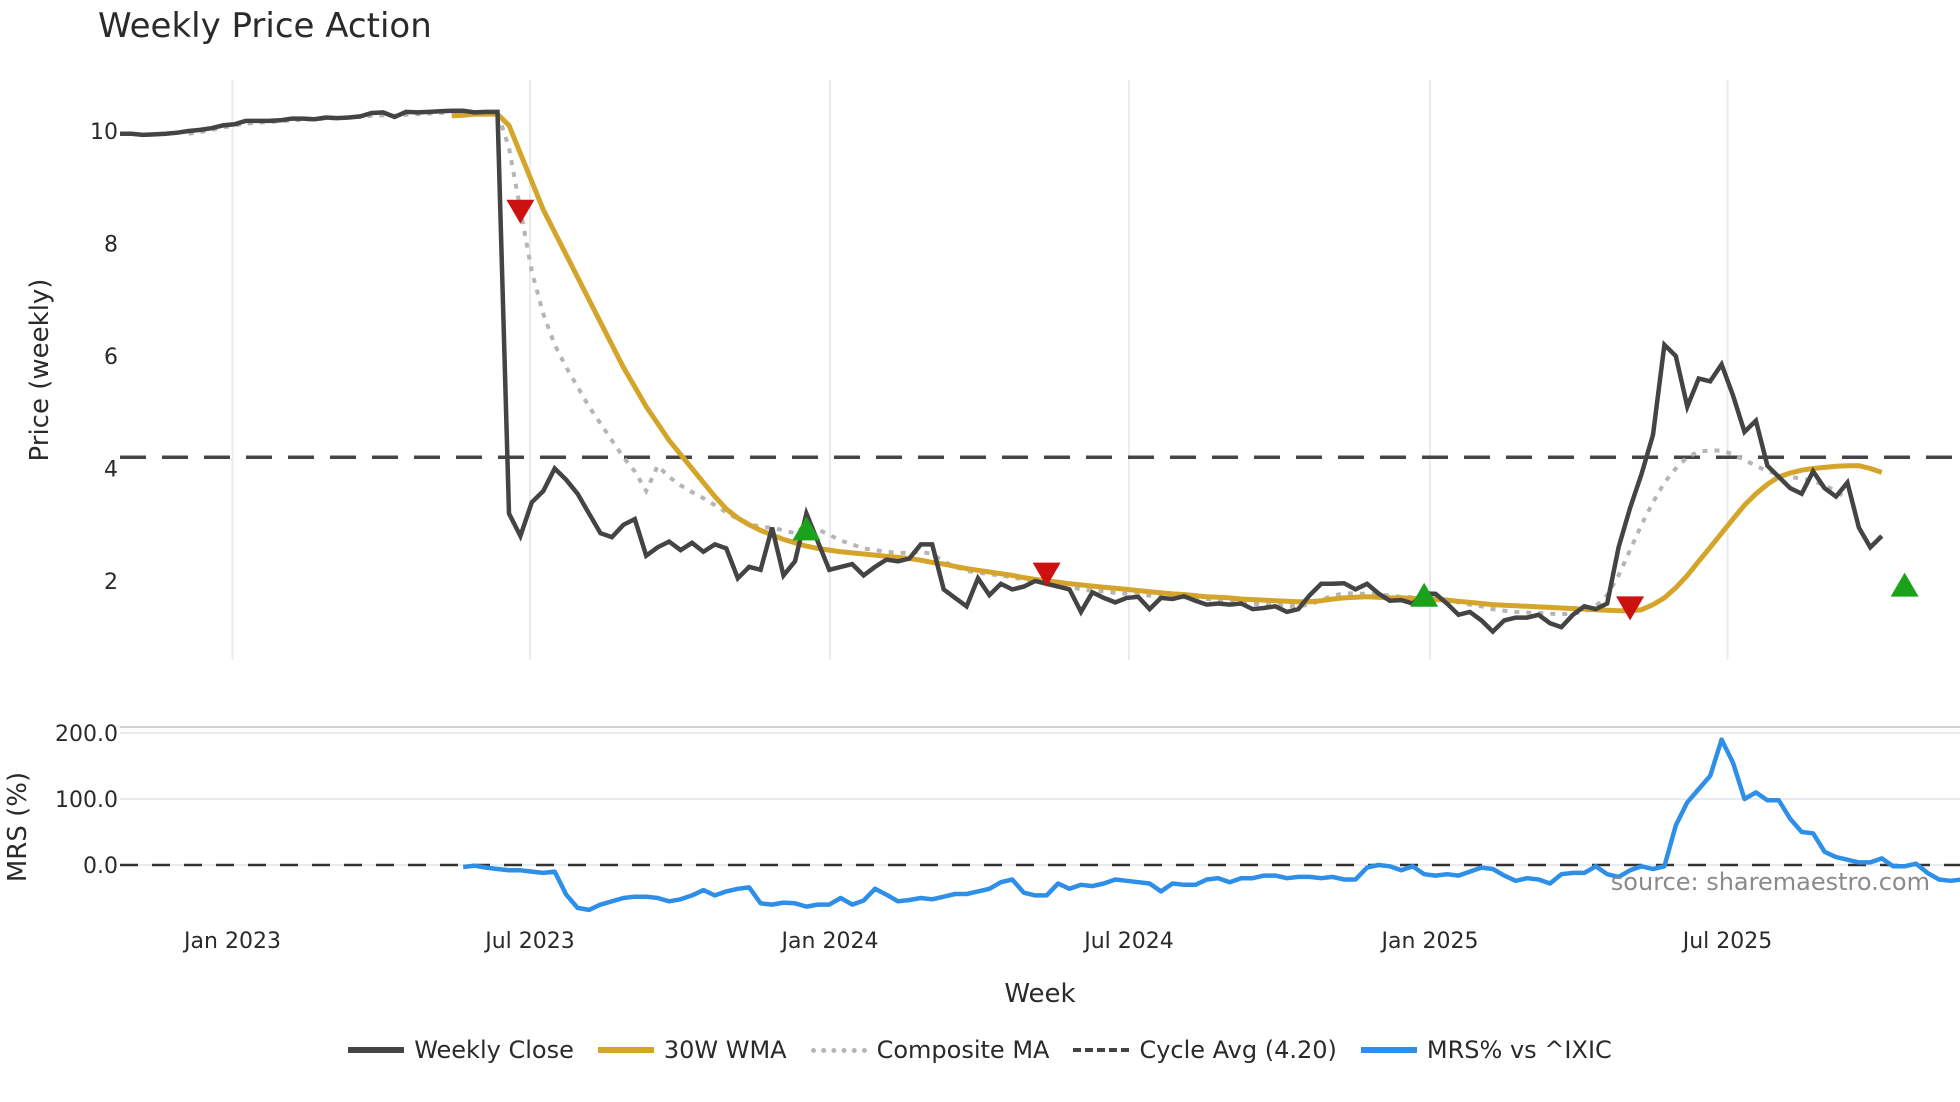 This screenshot has height=1102, width=1960. I want to click on legend-item: MRS% vs ^IXIC, so click(1486, 1050).